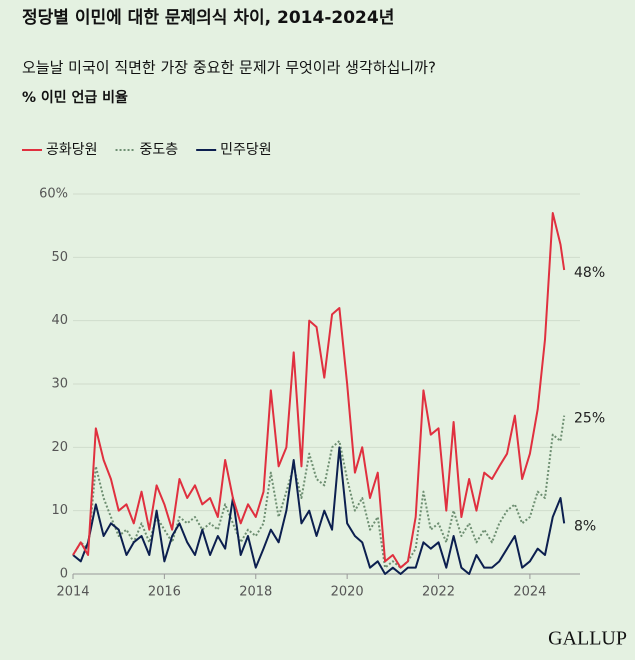  I want to click on y-tick-label: 50, so click(59, 257).